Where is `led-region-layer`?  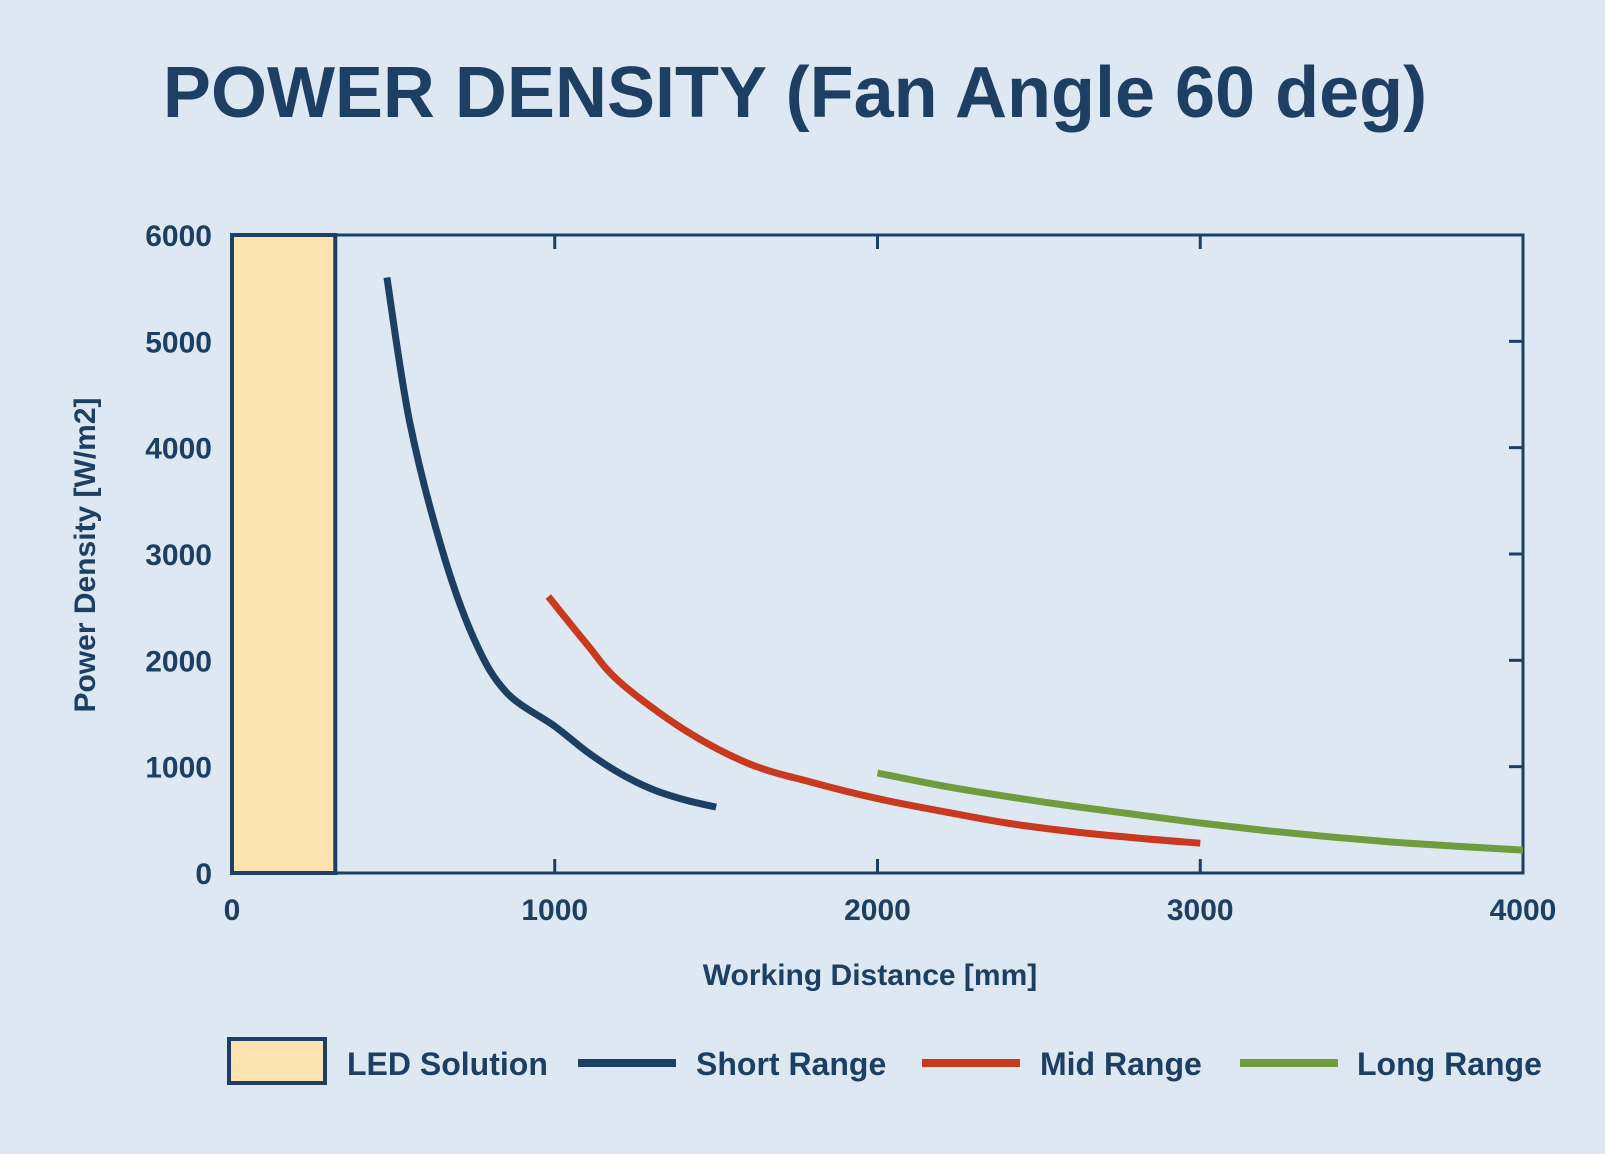
led-region-layer is located at coordinates (284, 554).